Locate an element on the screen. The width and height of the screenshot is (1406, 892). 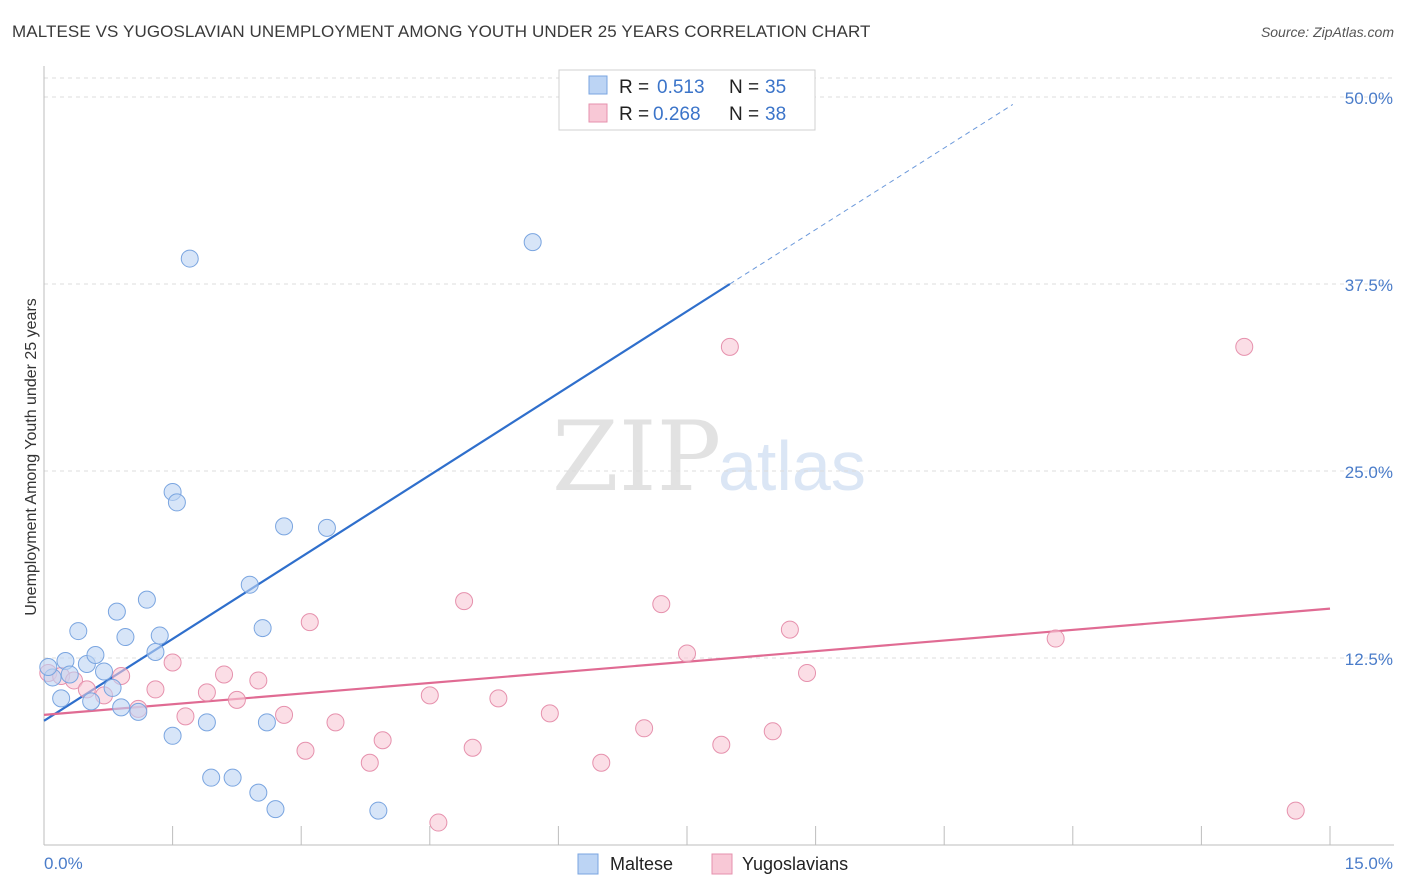
legend-n-label-yugoslavians: N = is located at coordinates (744, 114).